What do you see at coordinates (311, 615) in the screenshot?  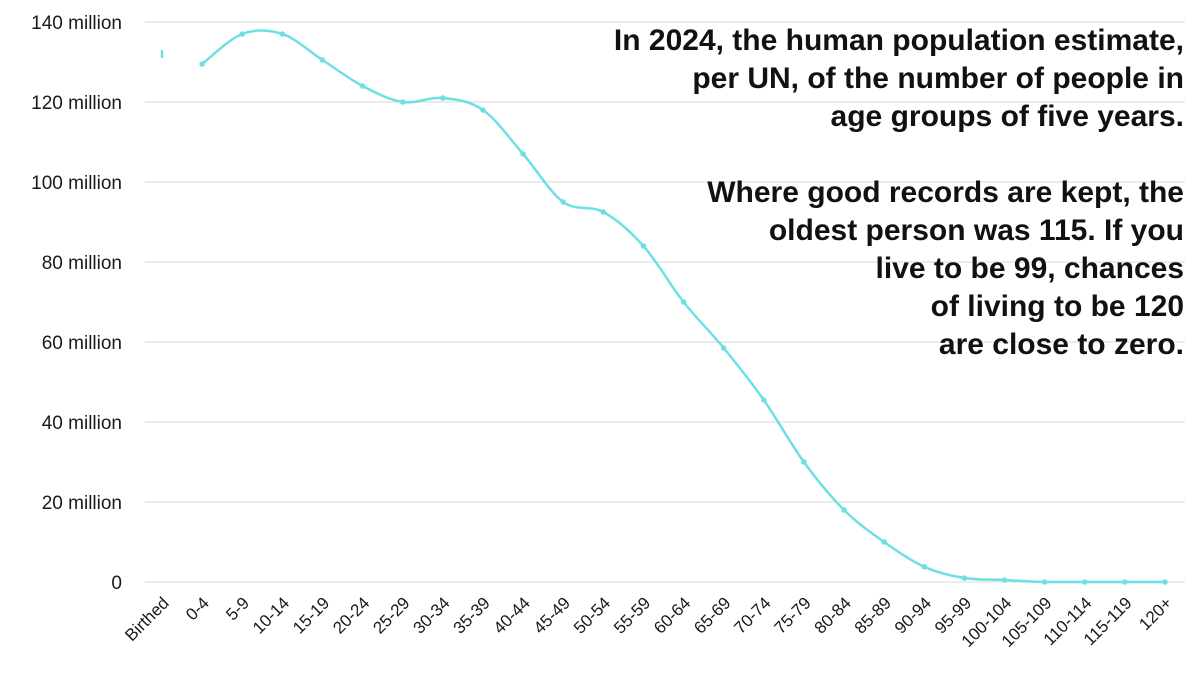 I see `x-tick-label: 15-19` at bounding box center [311, 615].